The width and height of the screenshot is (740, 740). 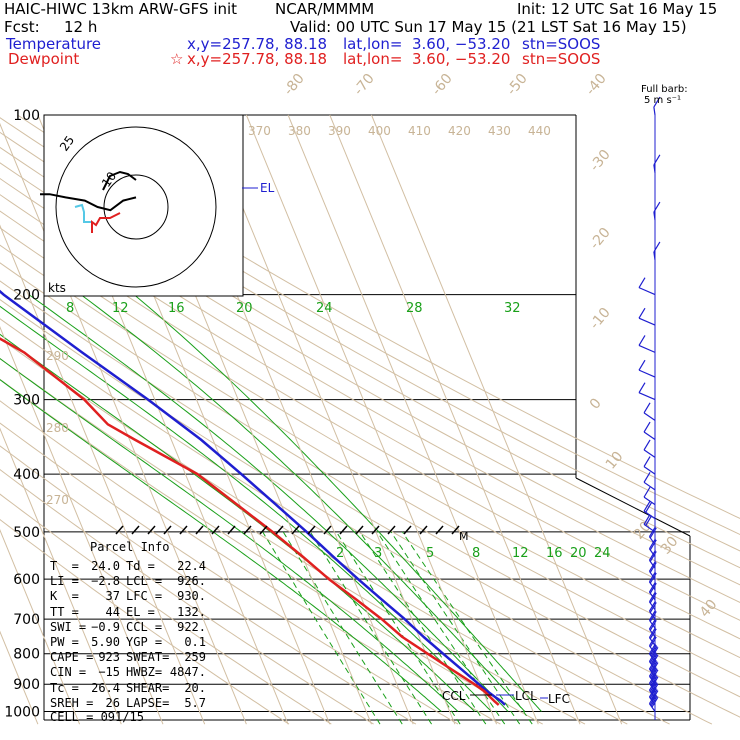 What do you see at coordinates (144, 642) in the screenshot?
I see `parcel-info-cell: YGP =` at bounding box center [144, 642].